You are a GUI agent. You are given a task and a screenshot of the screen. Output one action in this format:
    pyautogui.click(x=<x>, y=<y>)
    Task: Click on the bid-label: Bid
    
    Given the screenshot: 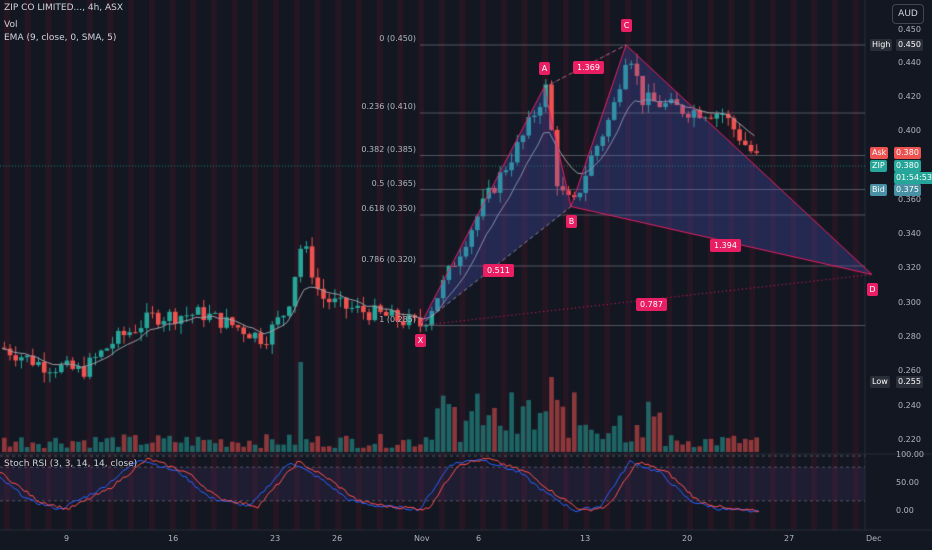 What is the action you would take?
    pyautogui.click(x=878, y=190)
    